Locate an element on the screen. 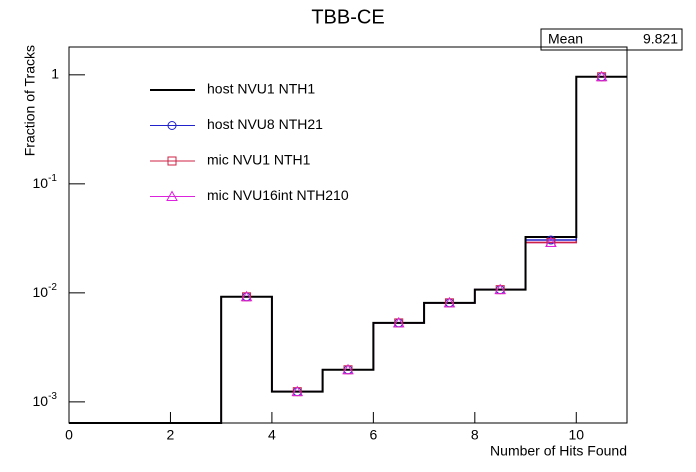  x-tick-label: 6 is located at coordinates (373, 435).